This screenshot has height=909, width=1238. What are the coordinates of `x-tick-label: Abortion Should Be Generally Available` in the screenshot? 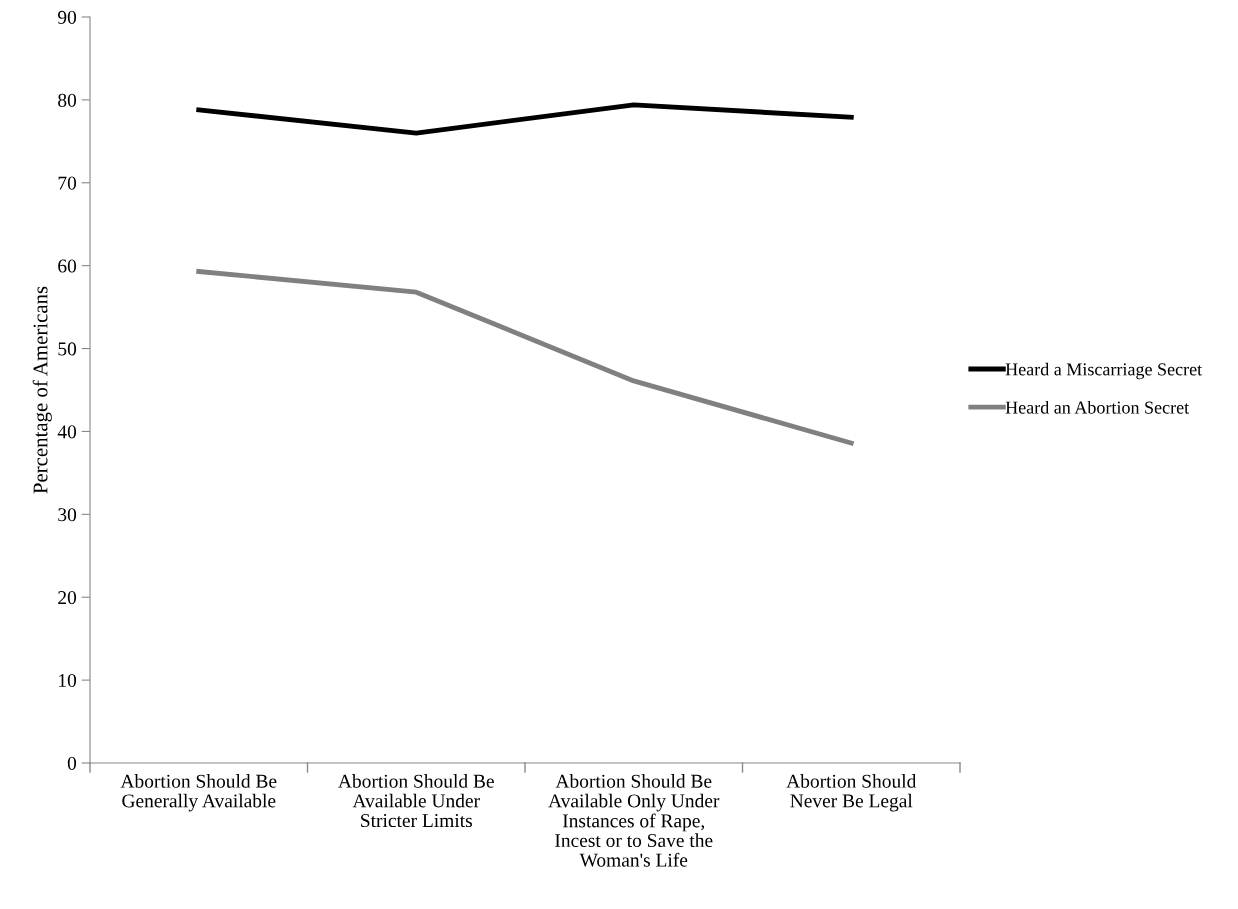 It's located at (198, 793).